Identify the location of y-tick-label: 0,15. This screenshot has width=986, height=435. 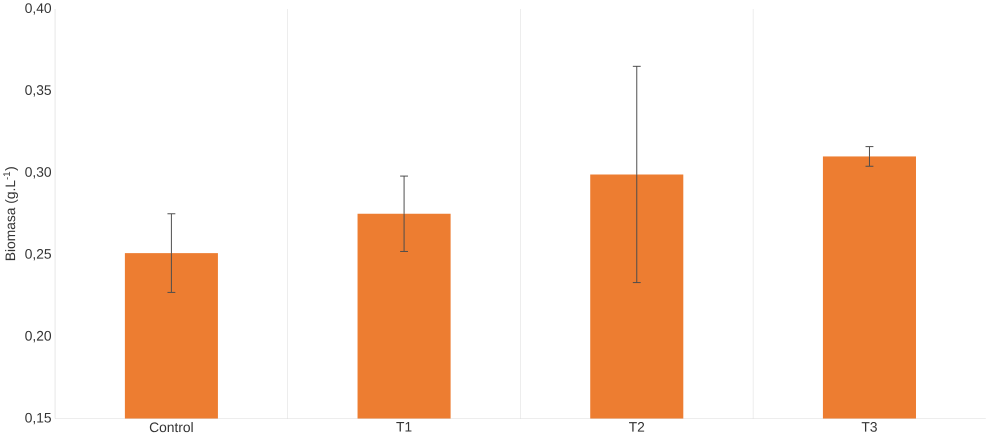
(38, 418).